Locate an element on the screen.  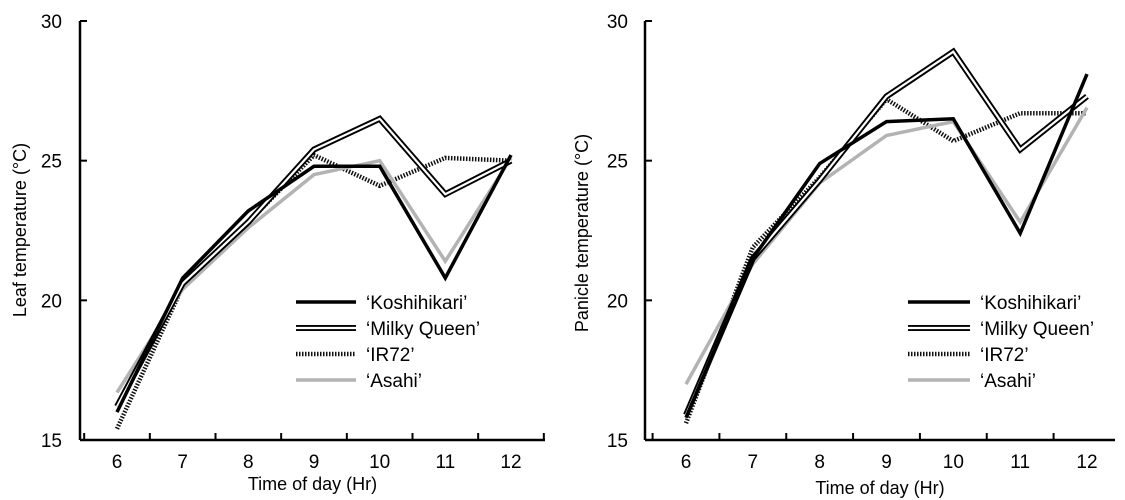
y-axis-label: Leaf temperature (°C) is located at coordinates (20, 230).